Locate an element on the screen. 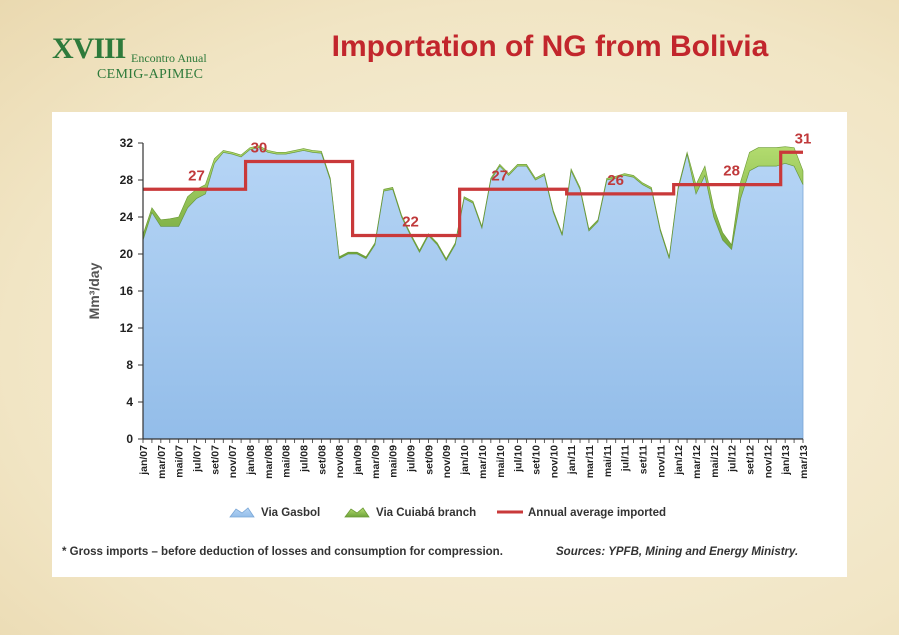 The width and height of the screenshot is (899, 635). x-tick-label: mar/11 is located at coordinates (590, 461).